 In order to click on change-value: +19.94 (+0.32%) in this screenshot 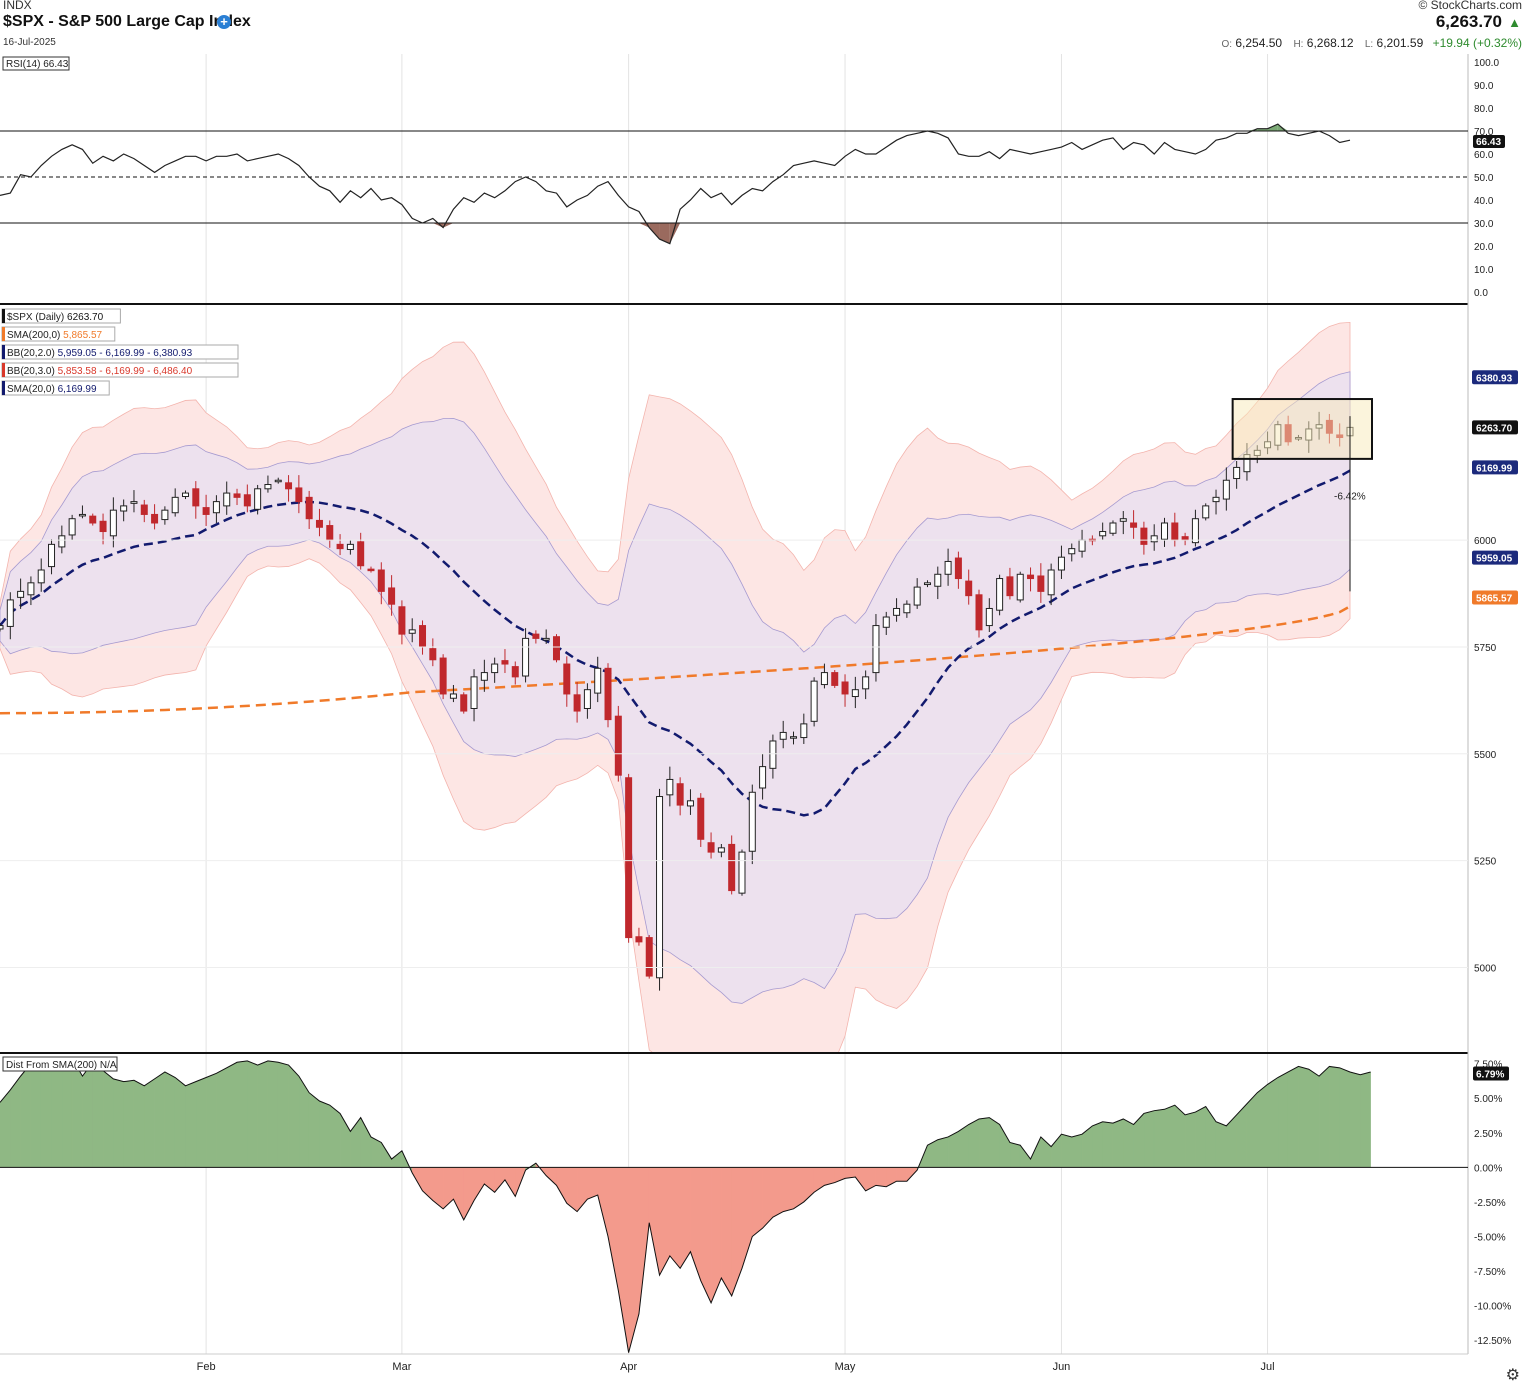, I will do `click(1477, 43)`.